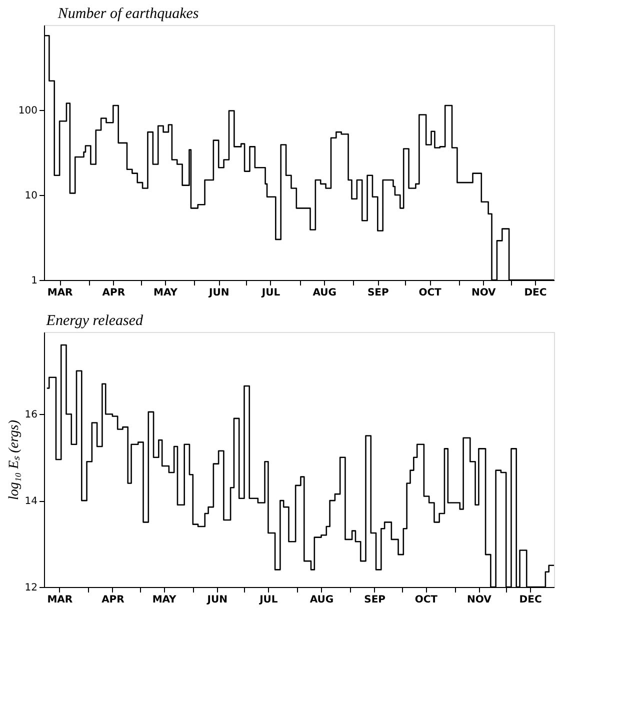 The image size is (623, 724). Describe the element at coordinates (94, 321) in the screenshot. I see `chart-title: Energy released` at that location.